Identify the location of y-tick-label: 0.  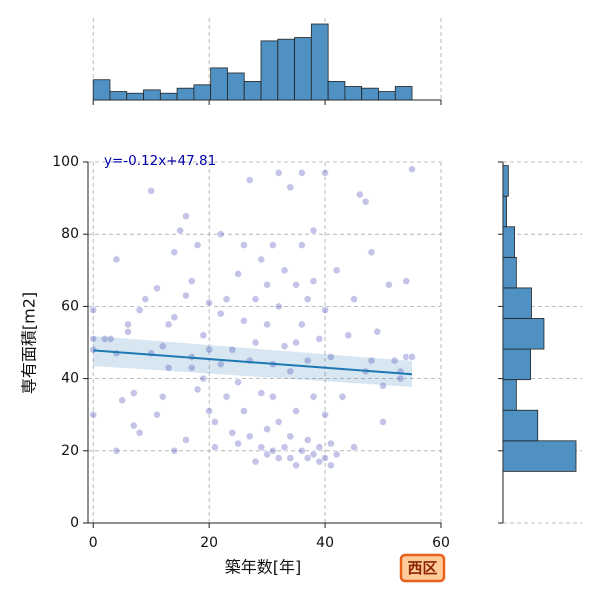
(74, 523).